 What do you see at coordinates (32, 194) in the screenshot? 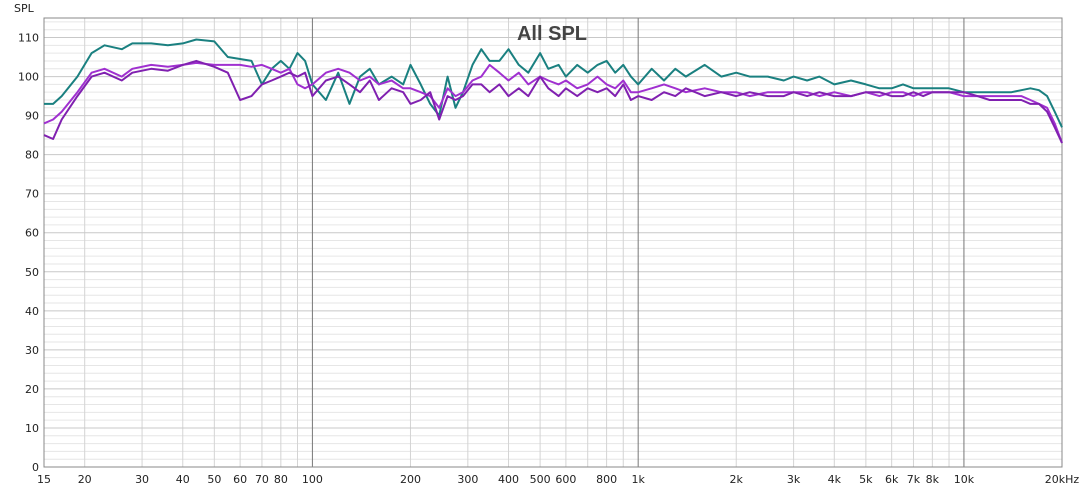
I see `y-tick-label: 70` at bounding box center [32, 194].